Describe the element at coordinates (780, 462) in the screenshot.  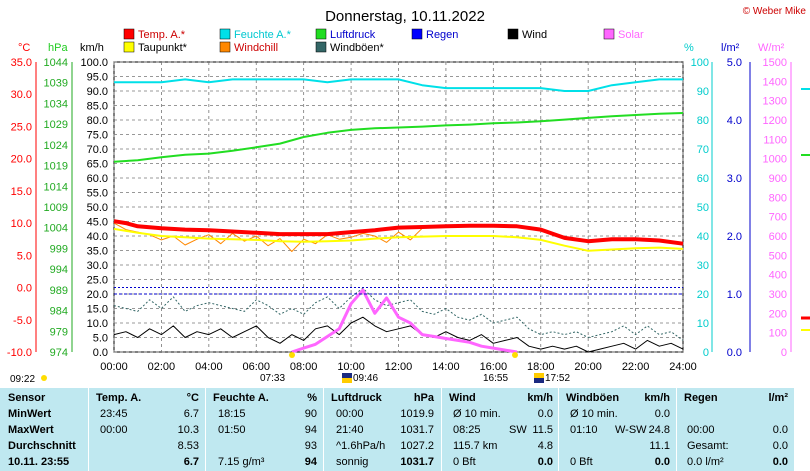
I see `rain-value: 0.0` at that location.